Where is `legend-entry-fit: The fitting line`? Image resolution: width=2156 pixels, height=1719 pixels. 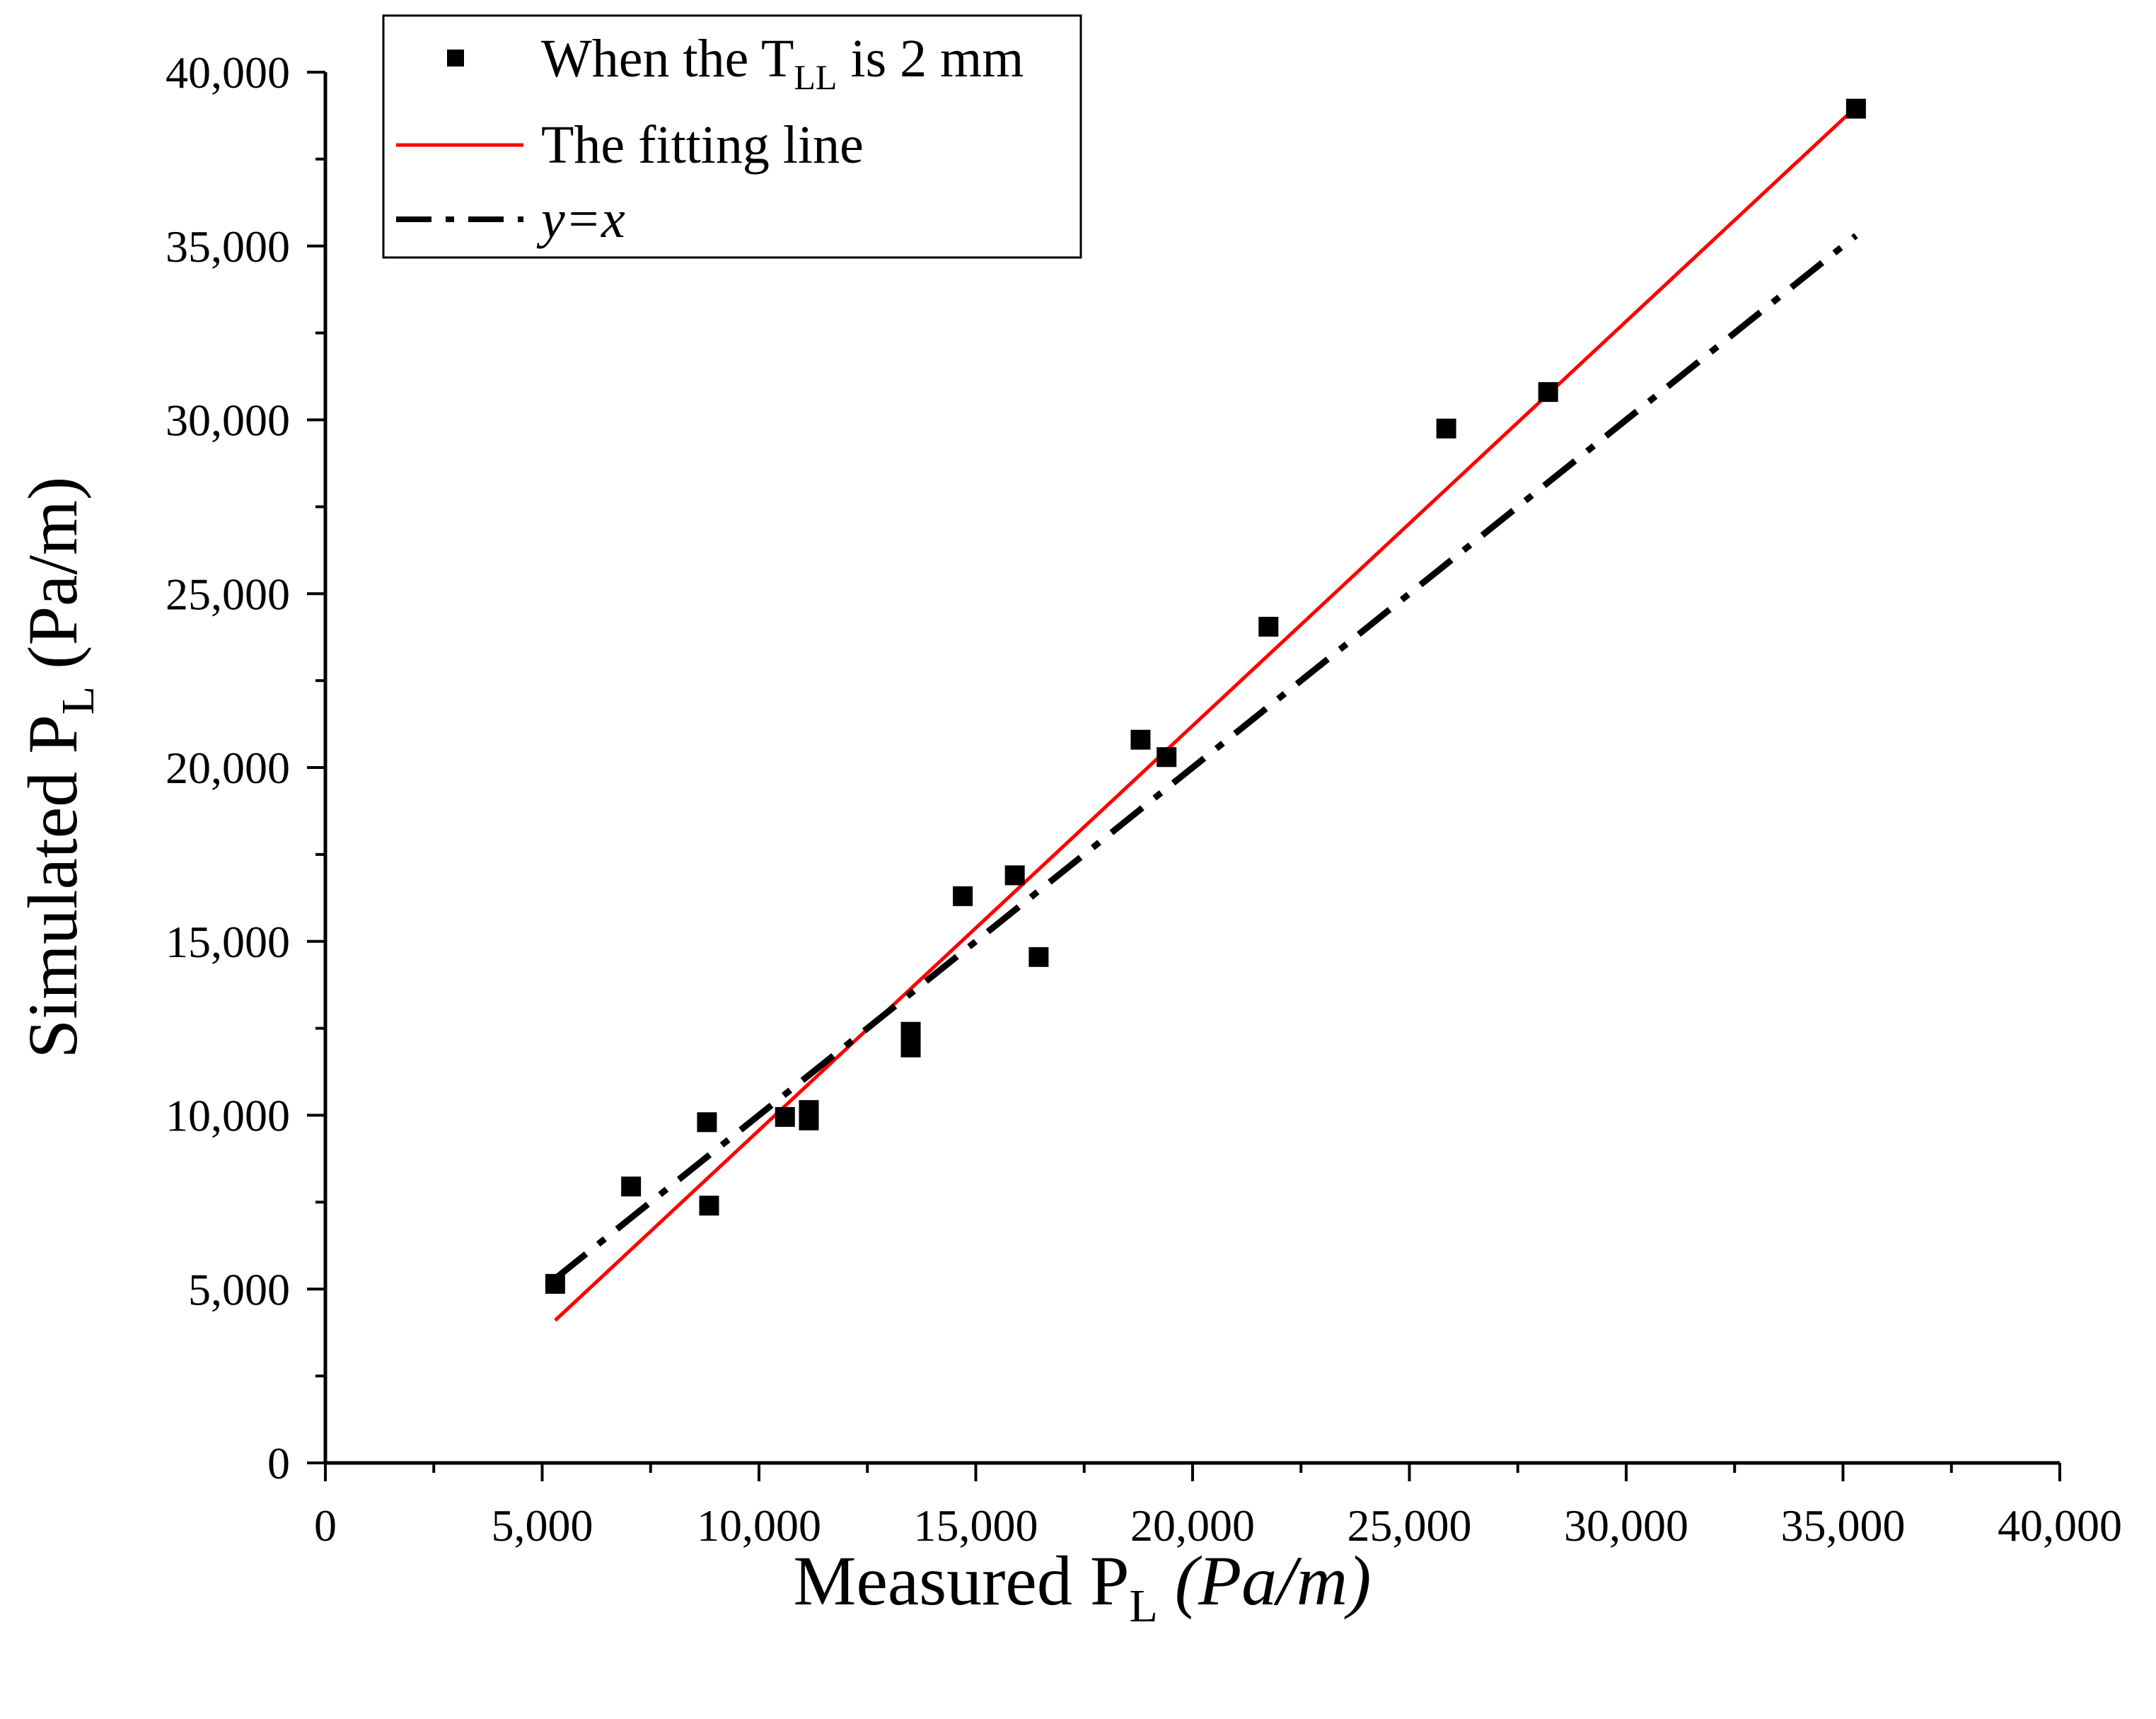 legend-entry-fit: The fitting line is located at coordinates (702, 145).